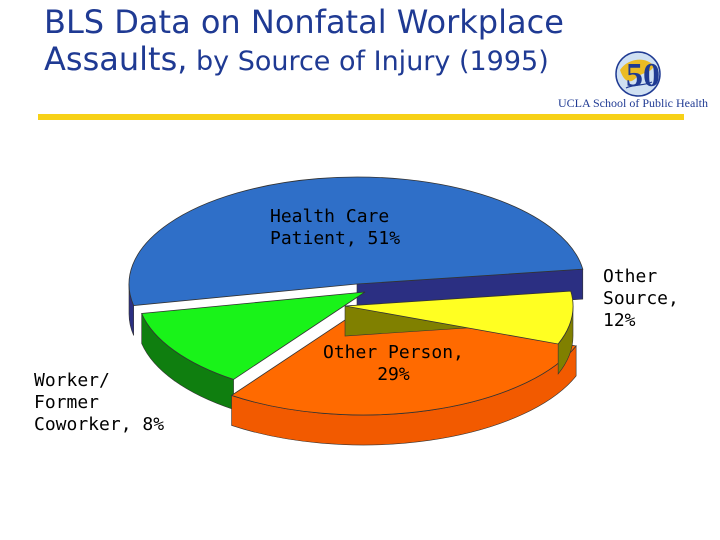  Describe the element at coordinates (643, 75) in the screenshot. I see `logo-badge-text: 50` at that location.